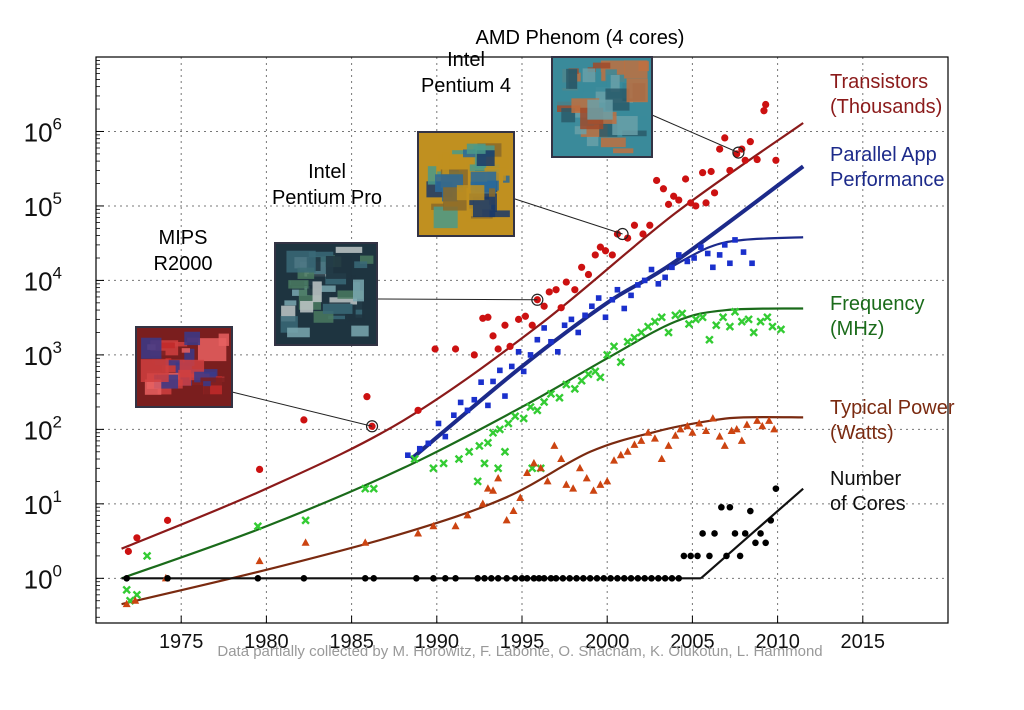  What do you see at coordinates (862, 433) in the screenshot?
I see `series-label-line: (Watts)` at bounding box center [862, 433].